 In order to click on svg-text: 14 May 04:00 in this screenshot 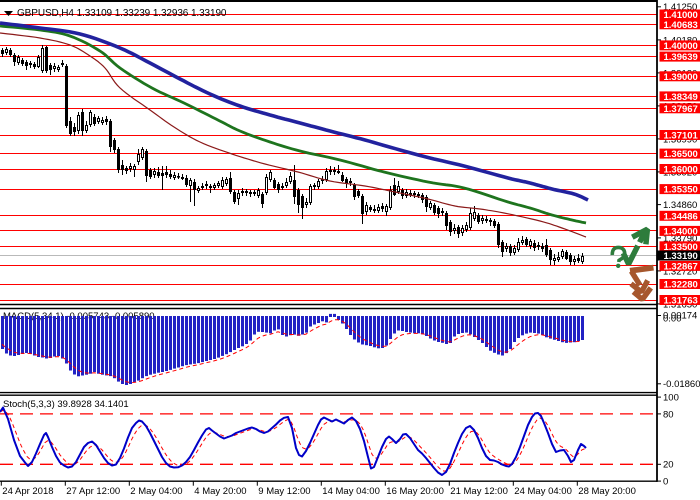, I will do `click(351, 491)`.